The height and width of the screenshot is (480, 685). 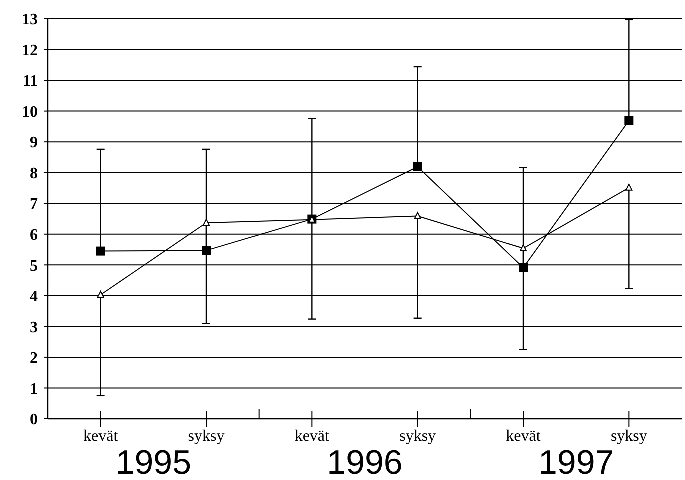 What do you see at coordinates (30, 81) in the screenshot?
I see `y-tick-label: 11` at bounding box center [30, 81].